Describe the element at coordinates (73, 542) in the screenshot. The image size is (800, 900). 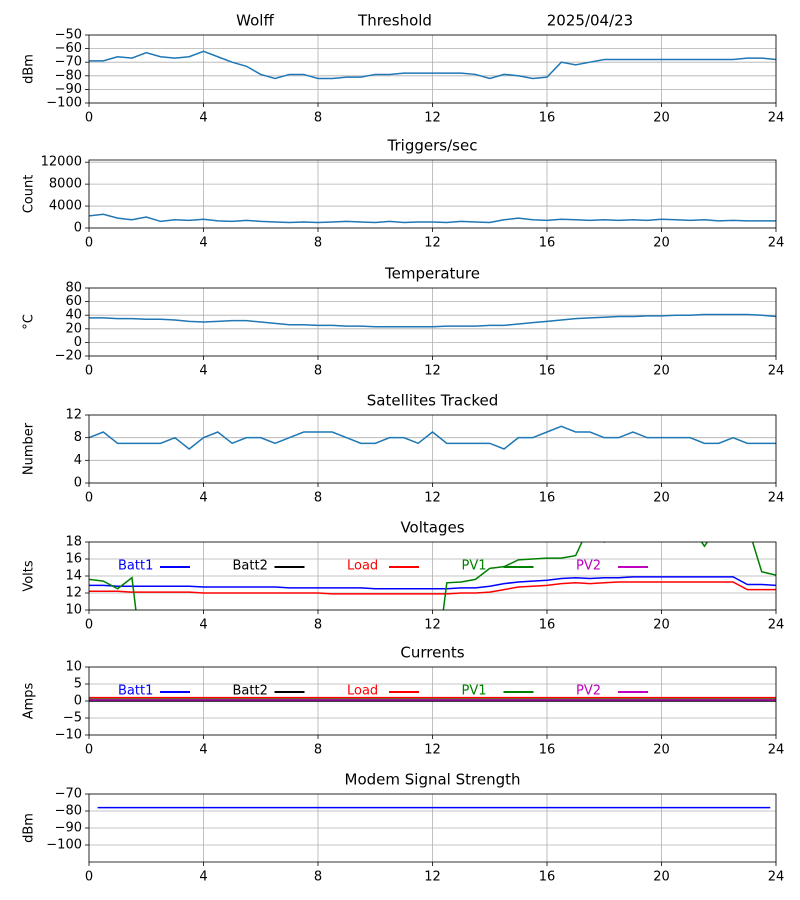
I see `y-tick-label: 18` at that location.